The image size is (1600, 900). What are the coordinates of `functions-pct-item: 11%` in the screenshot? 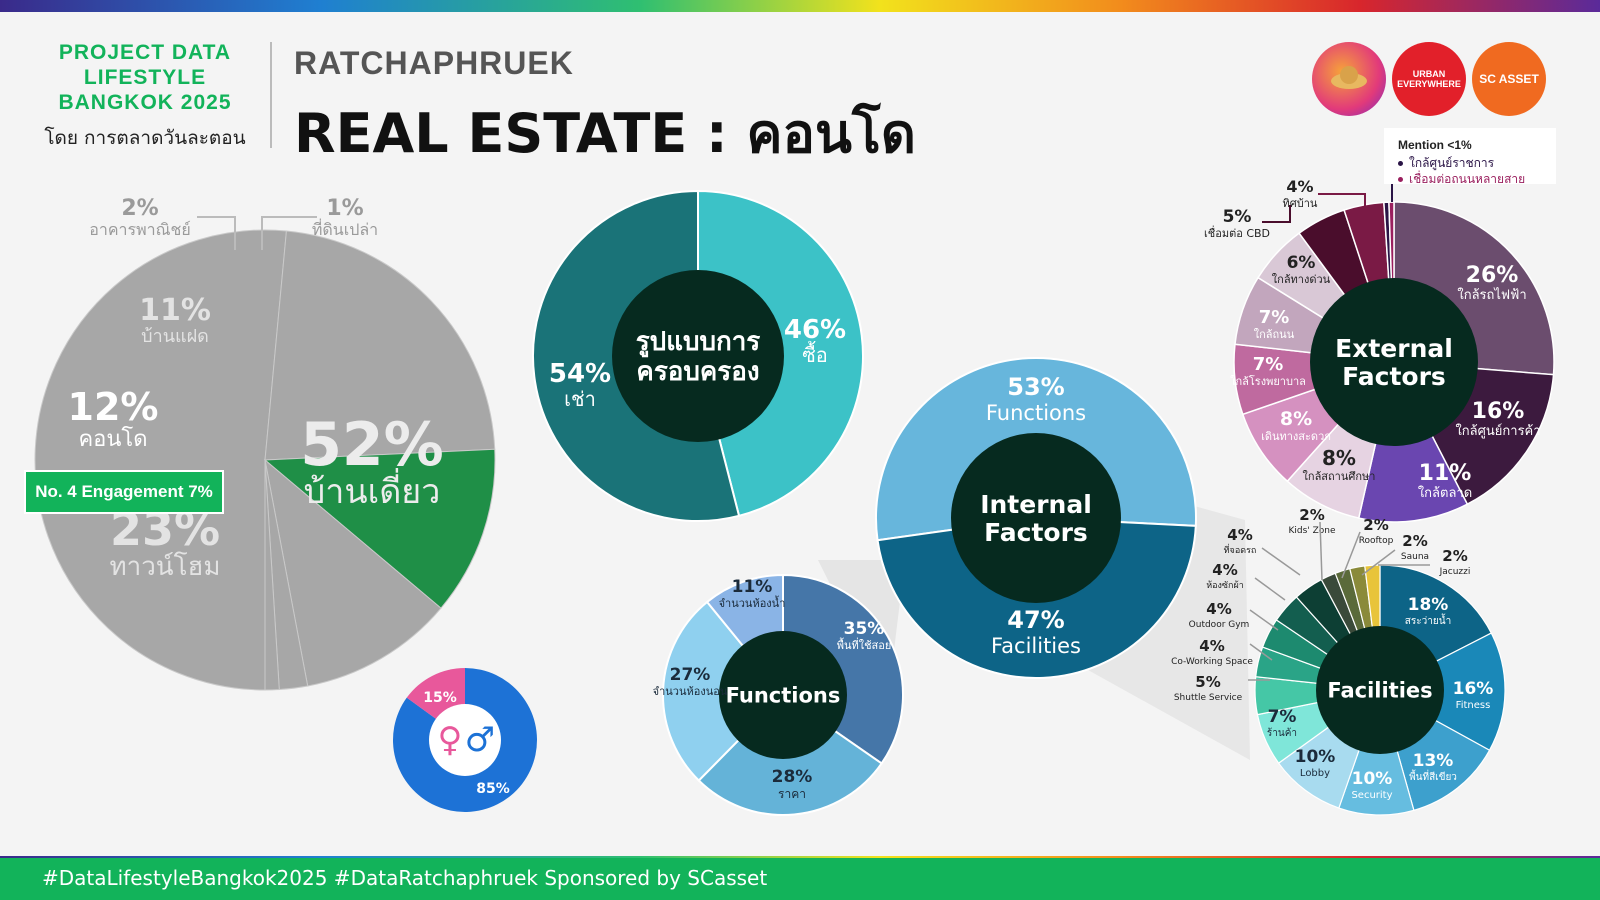 It's located at (752, 587).